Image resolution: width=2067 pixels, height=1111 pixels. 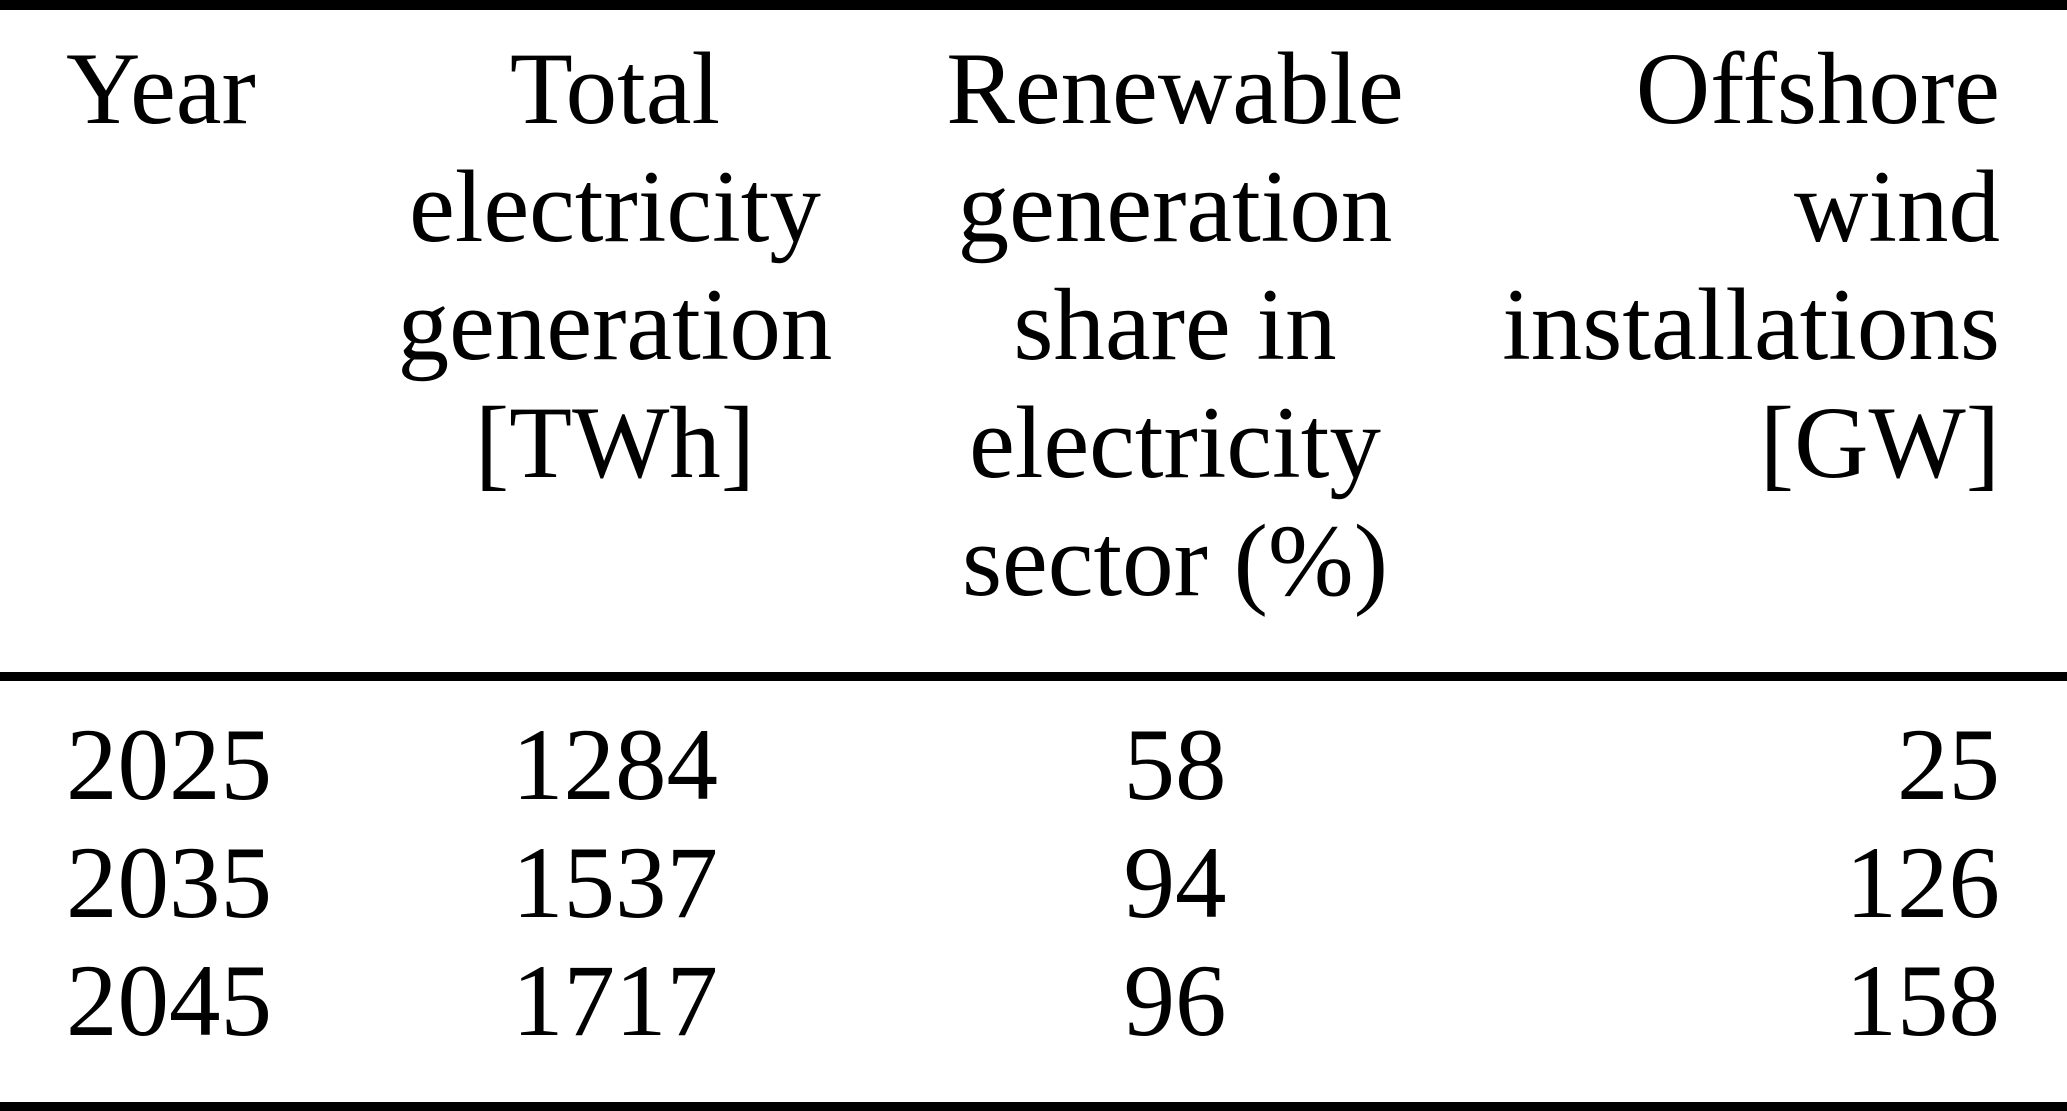 What do you see at coordinates (1033, 1001) in the screenshot?
I see `table-row: 2045 1717 96 158` at bounding box center [1033, 1001].